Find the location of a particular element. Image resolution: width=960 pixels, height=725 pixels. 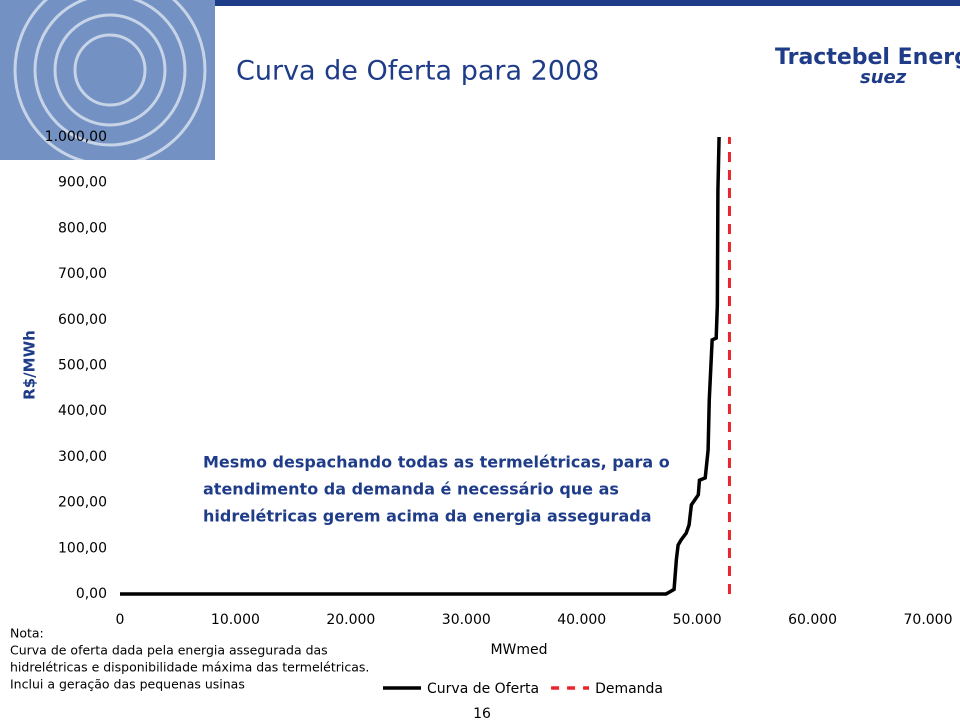

y-tick-label: 0,00 is located at coordinates (91, 594).